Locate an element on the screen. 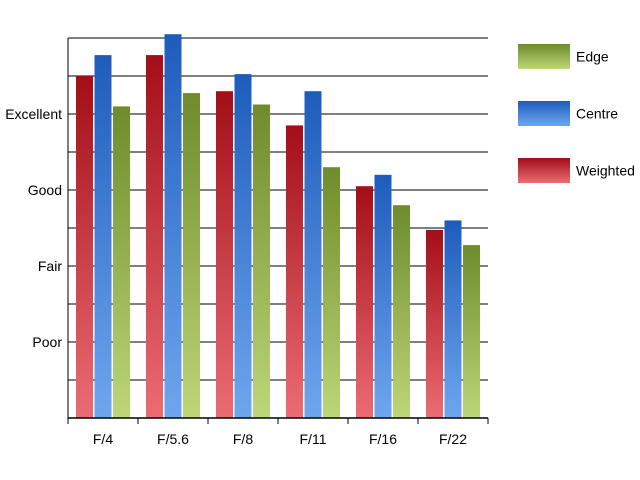  legend-label-edge: Edge is located at coordinates (592, 57).